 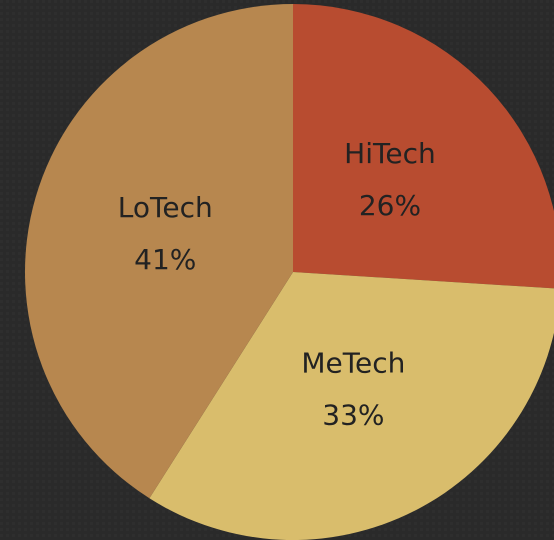 I want to click on slice-value-label: 26%, so click(x=390, y=205).